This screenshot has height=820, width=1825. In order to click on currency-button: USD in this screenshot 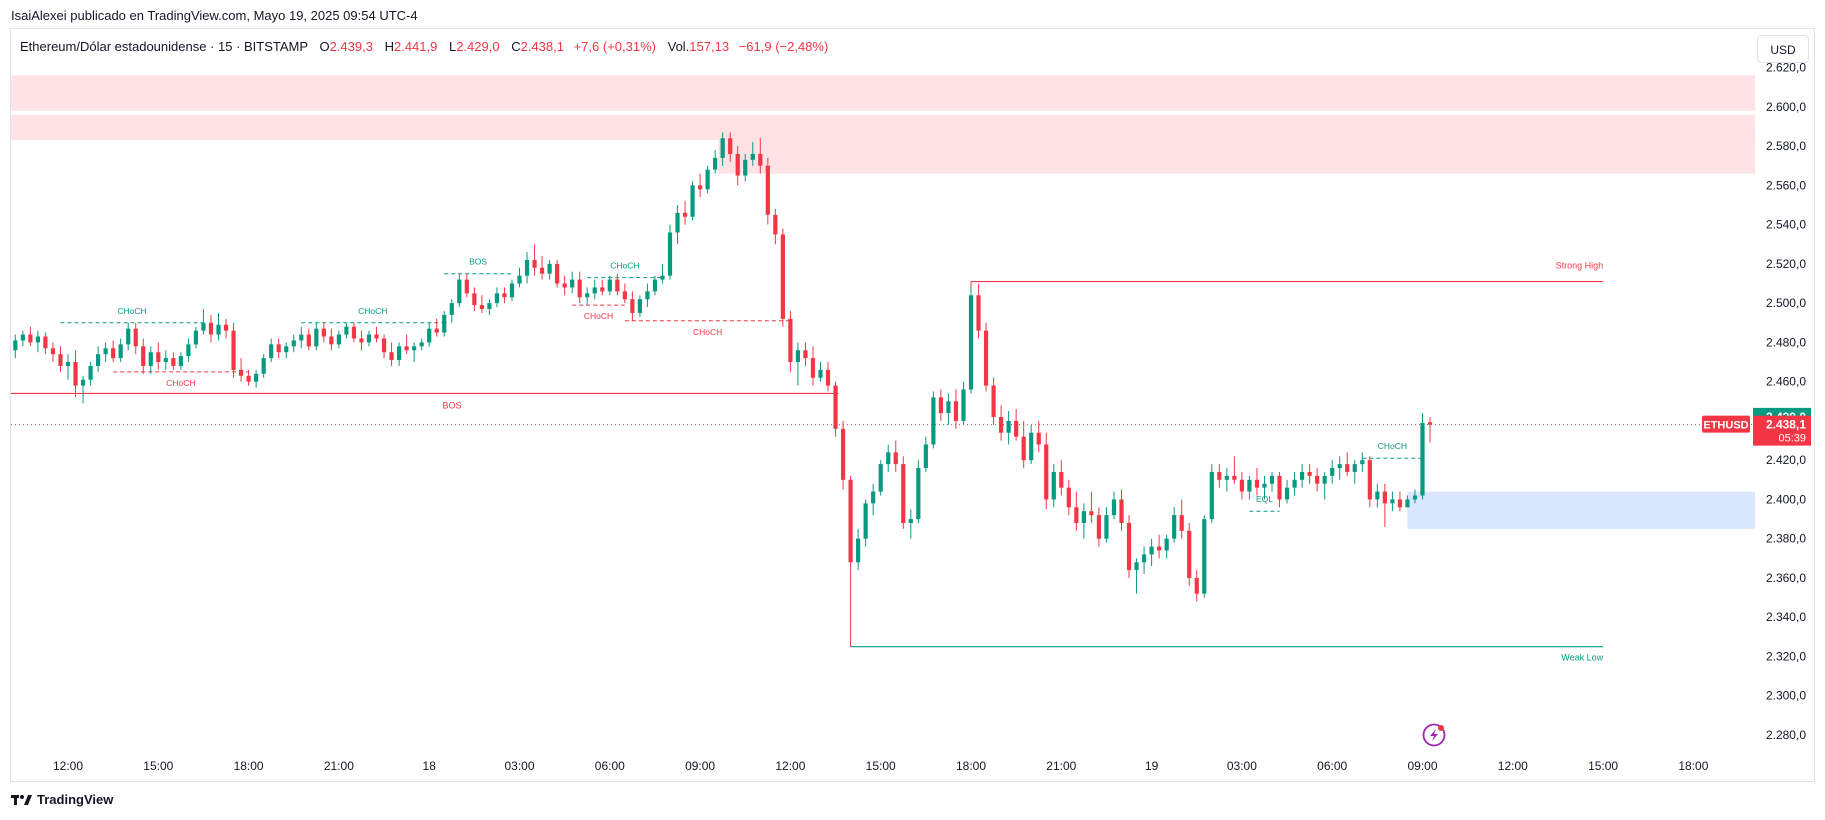, I will do `click(1783, 49)`.